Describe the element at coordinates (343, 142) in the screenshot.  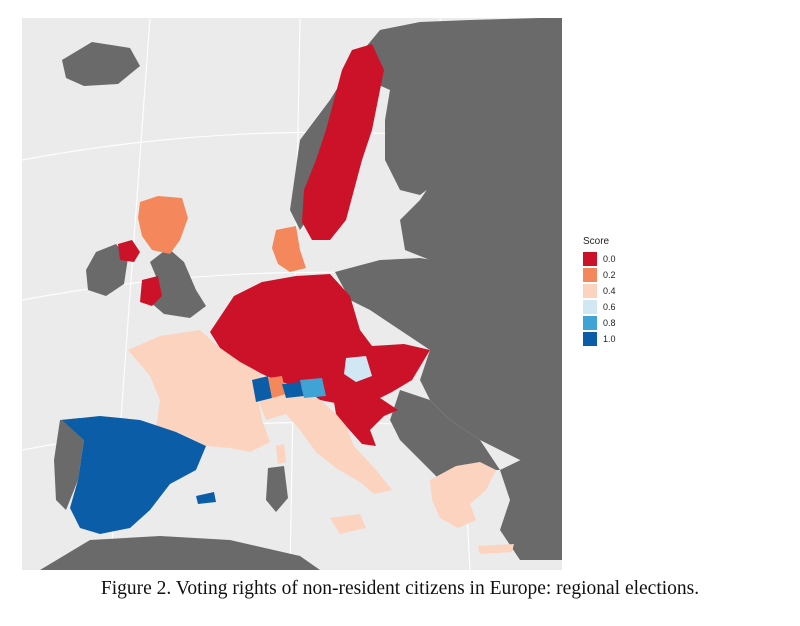
I see `region-sweden` at that location.